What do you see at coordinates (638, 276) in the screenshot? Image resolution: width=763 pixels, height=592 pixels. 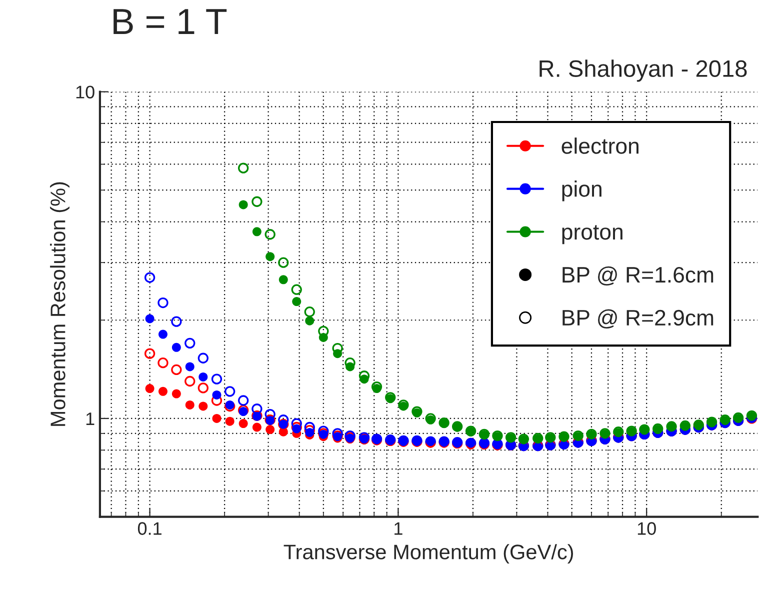 I see `annotation: BP @ R=1.6cm` at bounding box center [638, 276].